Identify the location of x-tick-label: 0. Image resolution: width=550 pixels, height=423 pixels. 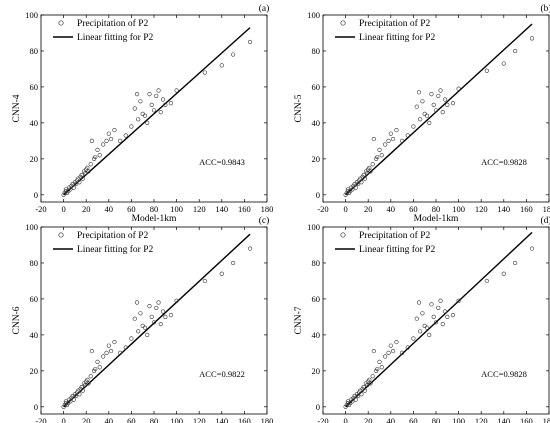
(63, 209).